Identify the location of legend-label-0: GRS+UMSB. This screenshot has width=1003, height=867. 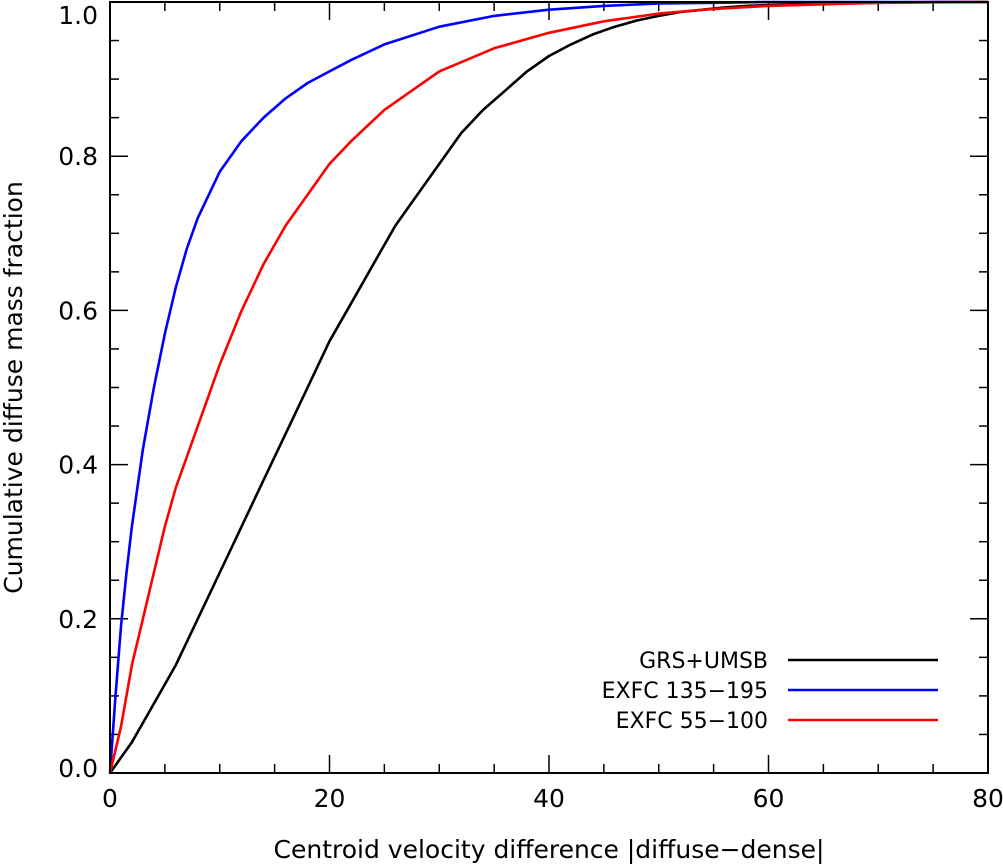
(703, 661).